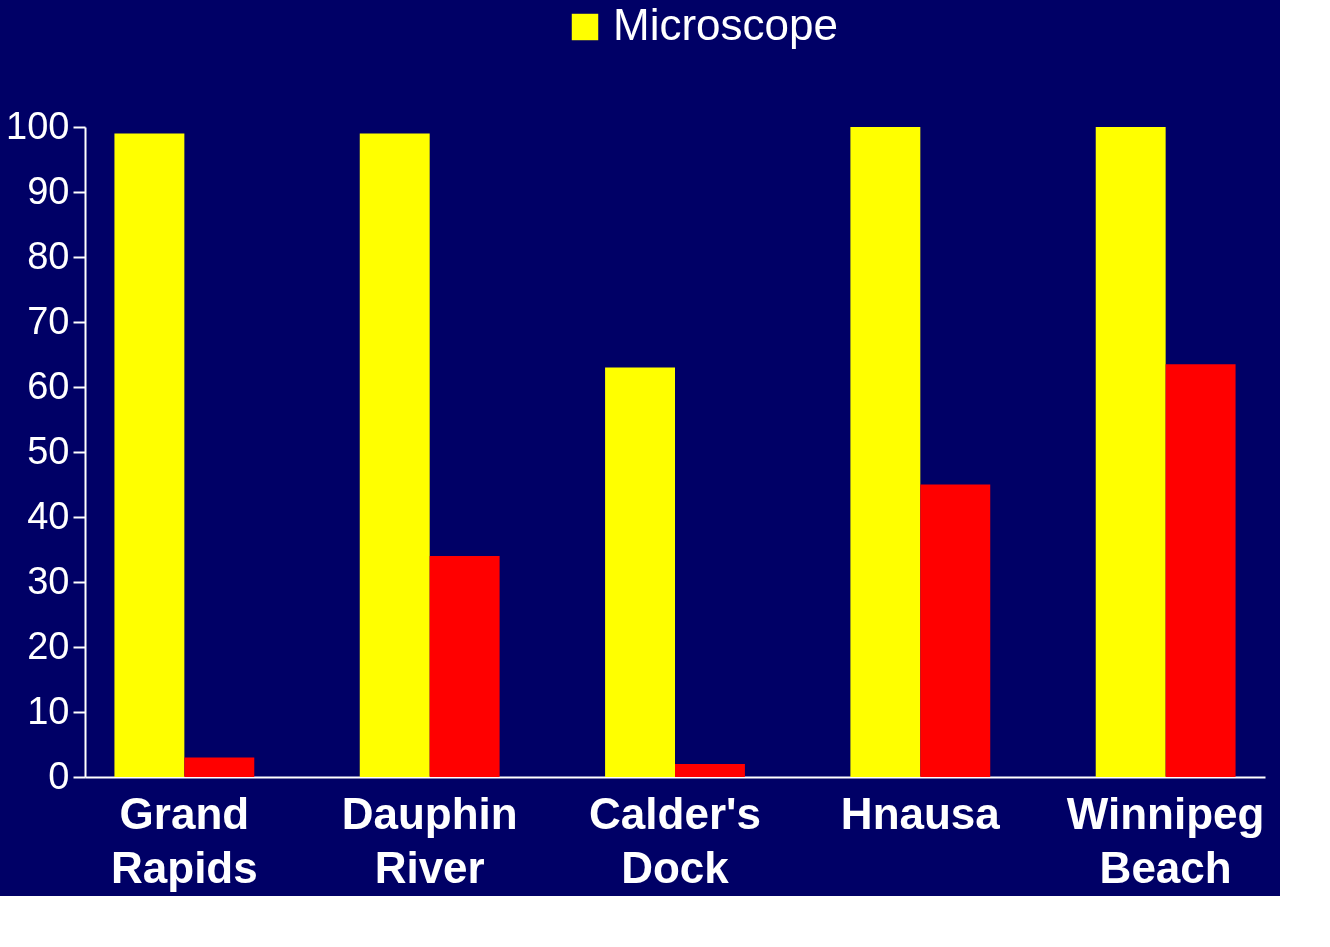 This screenshot has width=1330, height=947. I want to click on y-tick-label: 60, so click(48, 385).